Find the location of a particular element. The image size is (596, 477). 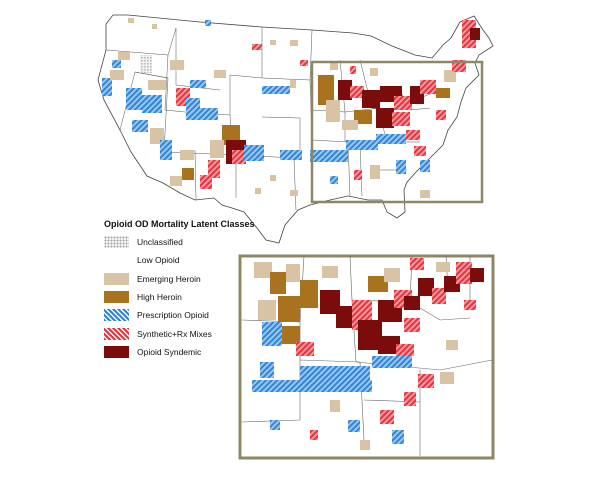

legend-item: Prescription Opioid is located at coordinates (174, 315).